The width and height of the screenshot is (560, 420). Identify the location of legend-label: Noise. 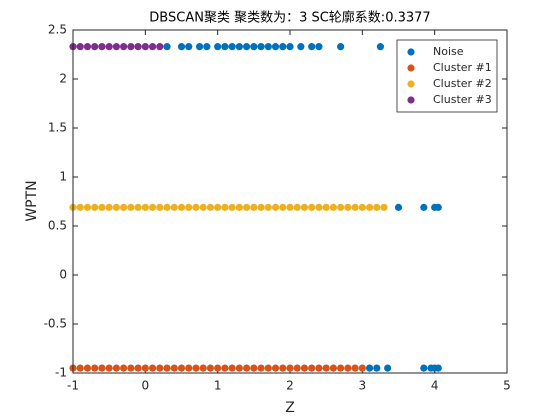
(448, 51).